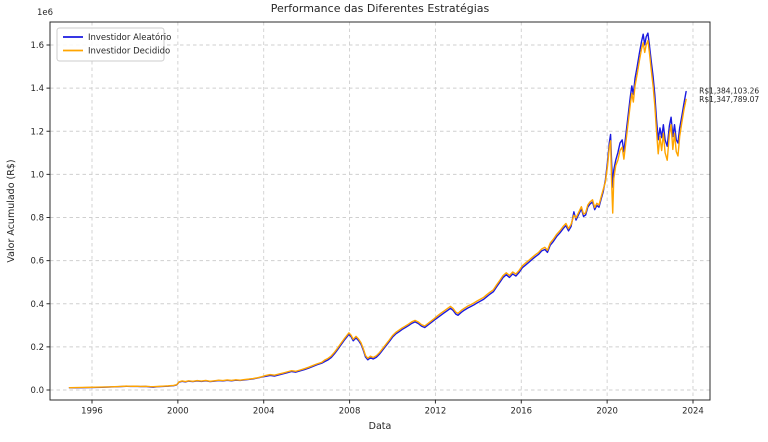 Image resolution: width=768 pixels, height=442 pixels. What do you see at coordinates (110, 44) in the screenshot?
I see `legend-box` at bounding box center [110, 44].